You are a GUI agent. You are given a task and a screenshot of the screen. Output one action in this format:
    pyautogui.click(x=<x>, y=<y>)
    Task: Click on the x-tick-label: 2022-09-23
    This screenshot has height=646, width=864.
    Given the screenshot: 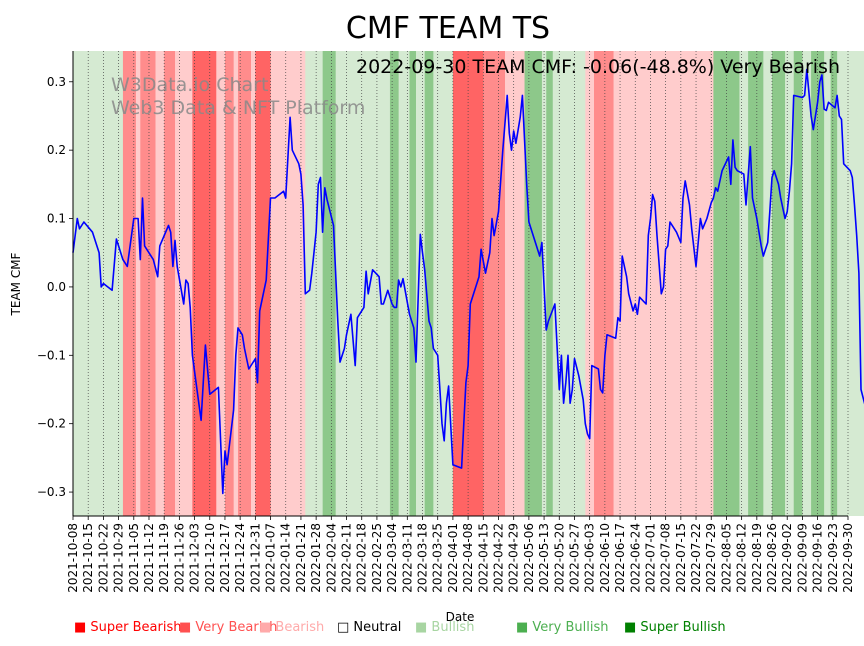 What is the action you would take?
    pyautogui.click(x=833, y=558)
    